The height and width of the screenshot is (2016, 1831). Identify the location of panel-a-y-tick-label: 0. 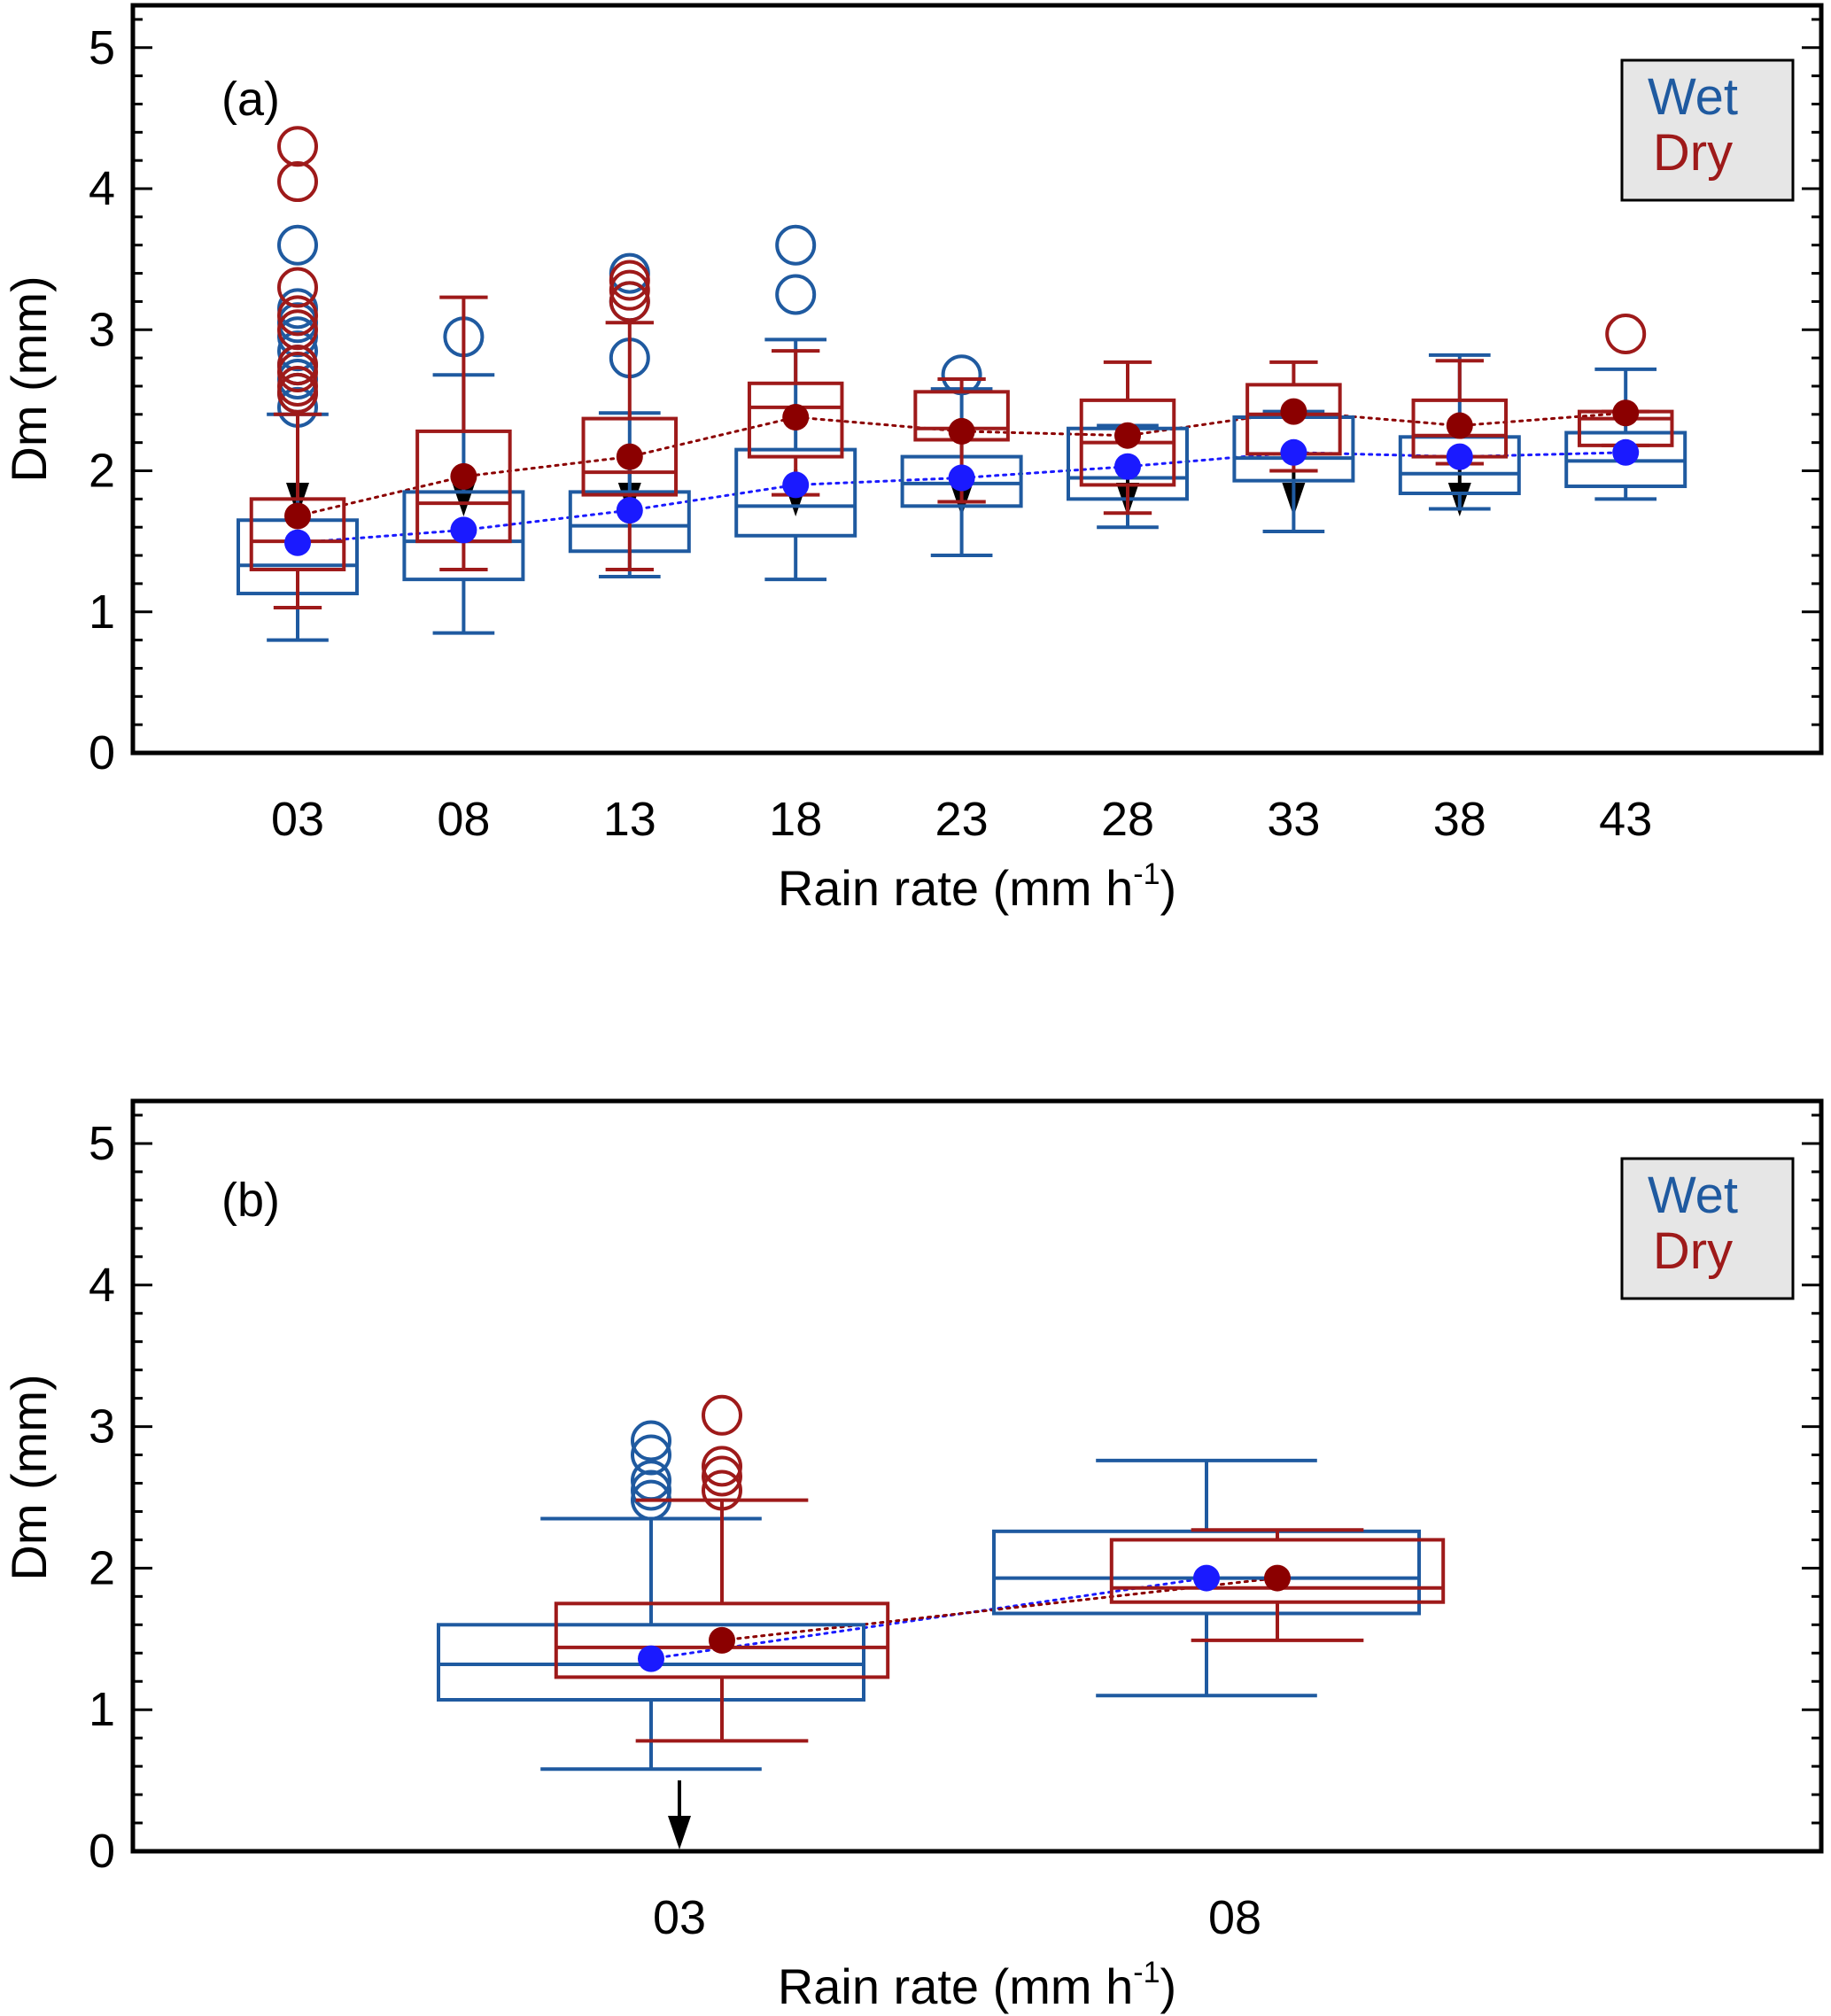
(102, 752).